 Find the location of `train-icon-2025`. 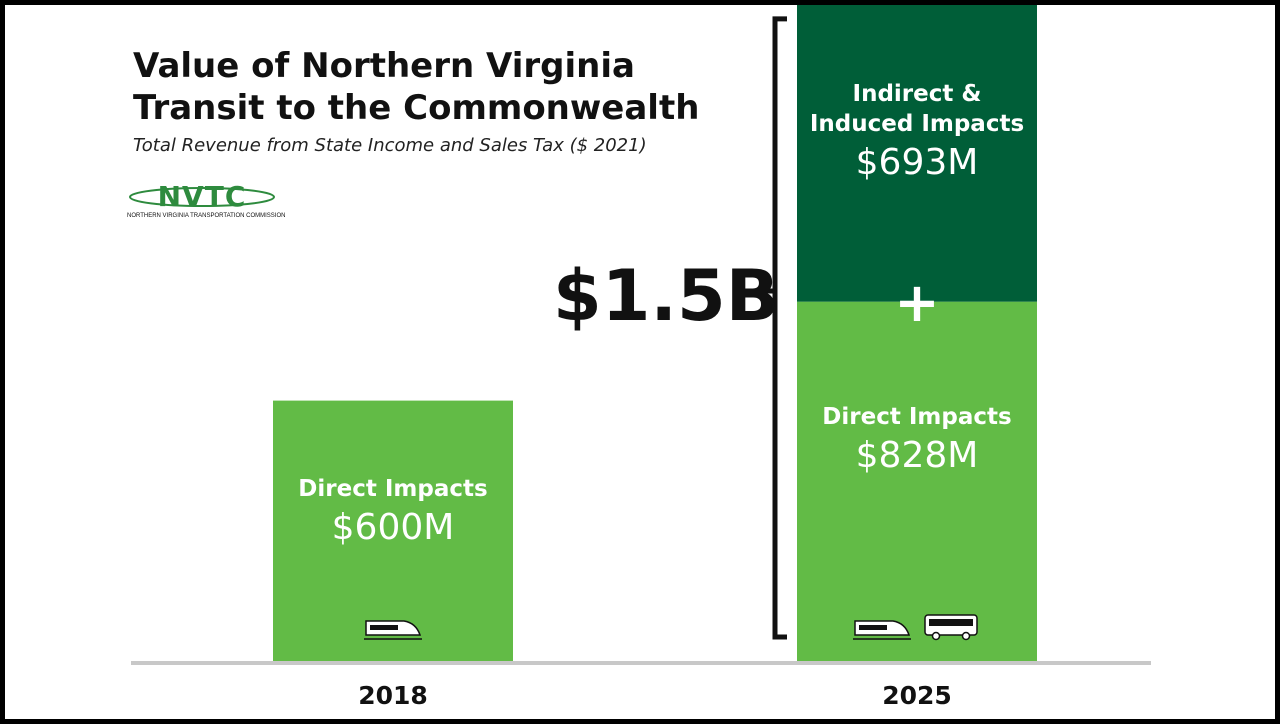

train-icon-2025 is located at coordinates (882, 630).